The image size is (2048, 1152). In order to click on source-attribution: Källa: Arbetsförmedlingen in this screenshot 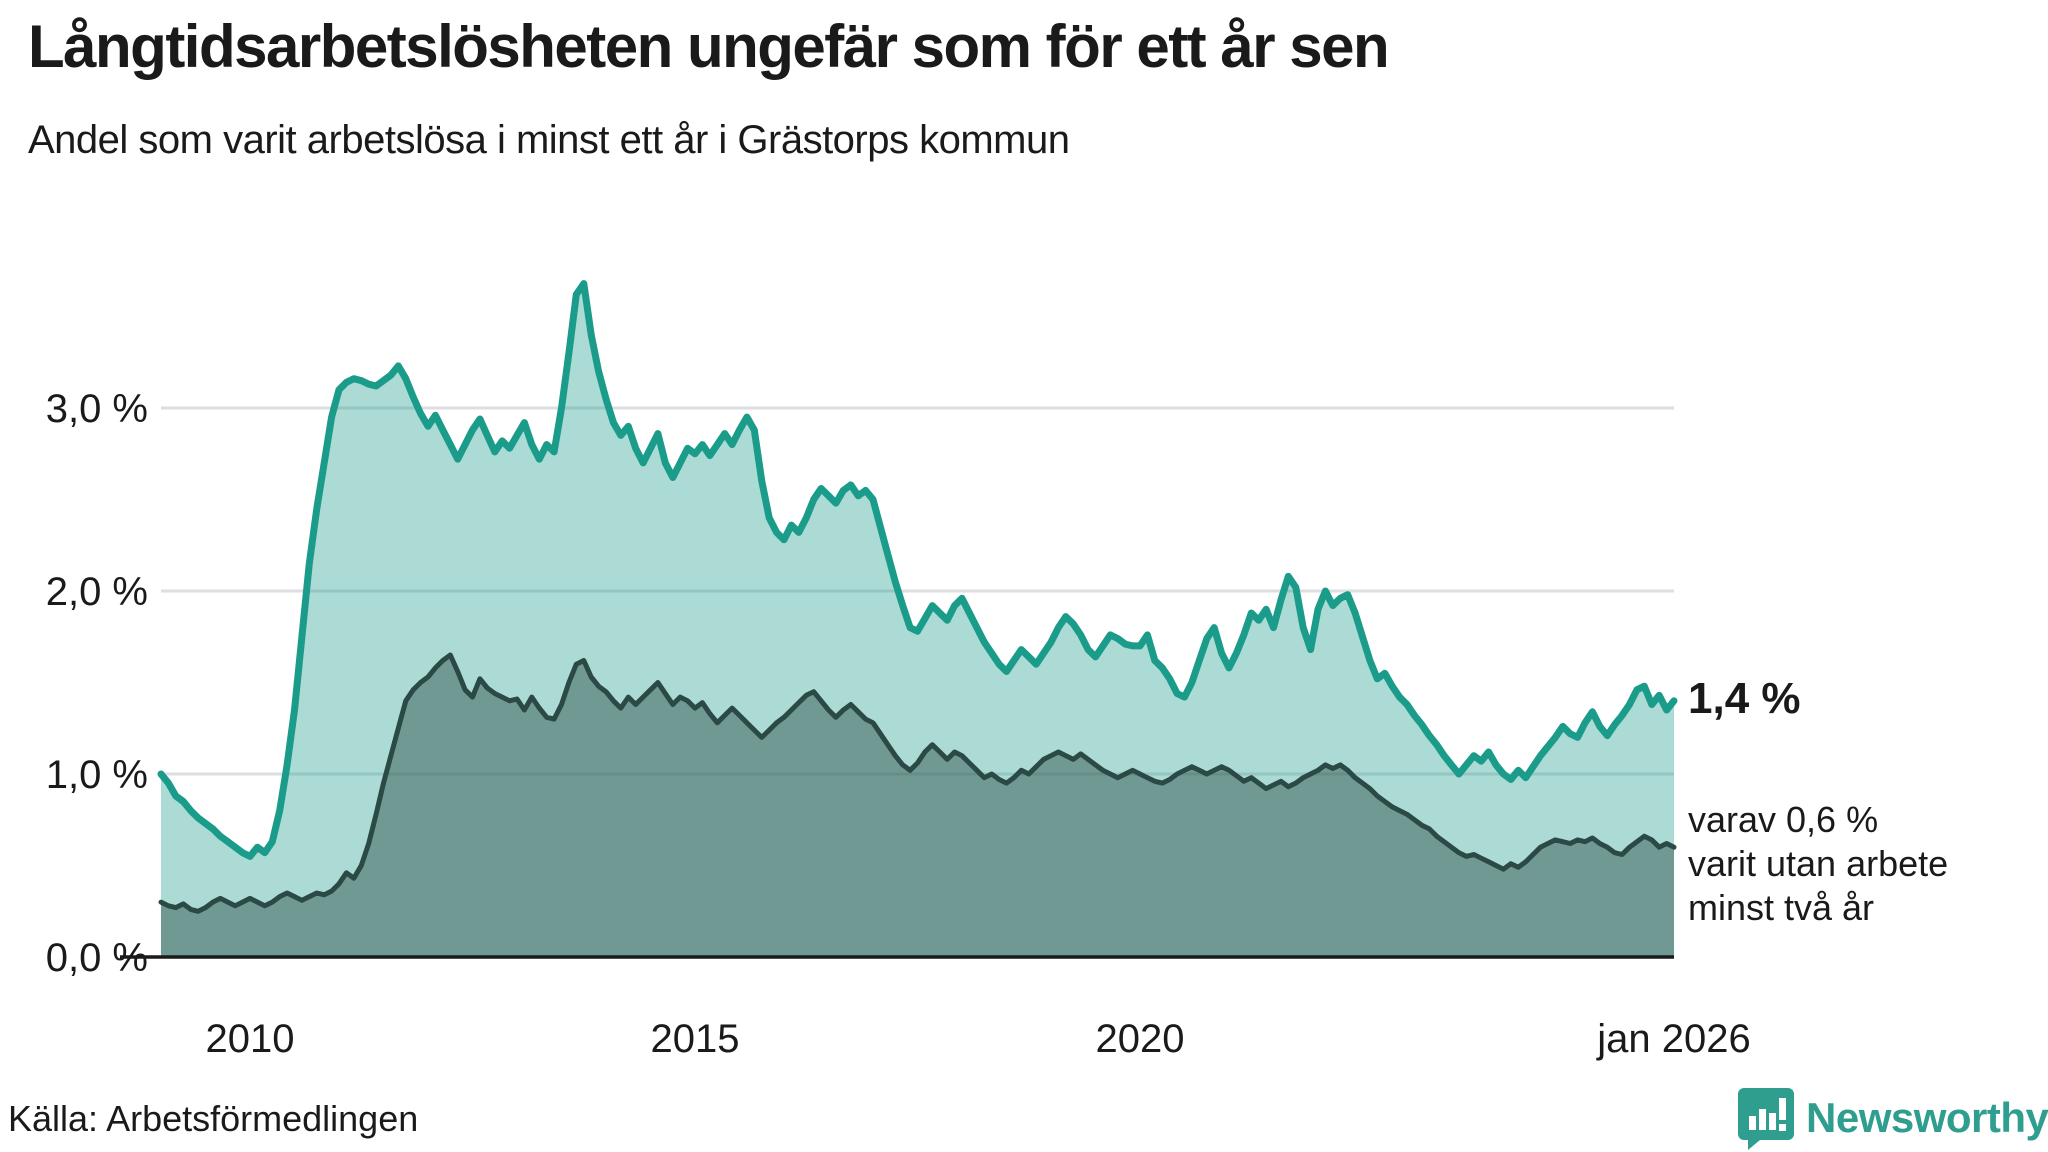, I will do `click(213, 1118)`.